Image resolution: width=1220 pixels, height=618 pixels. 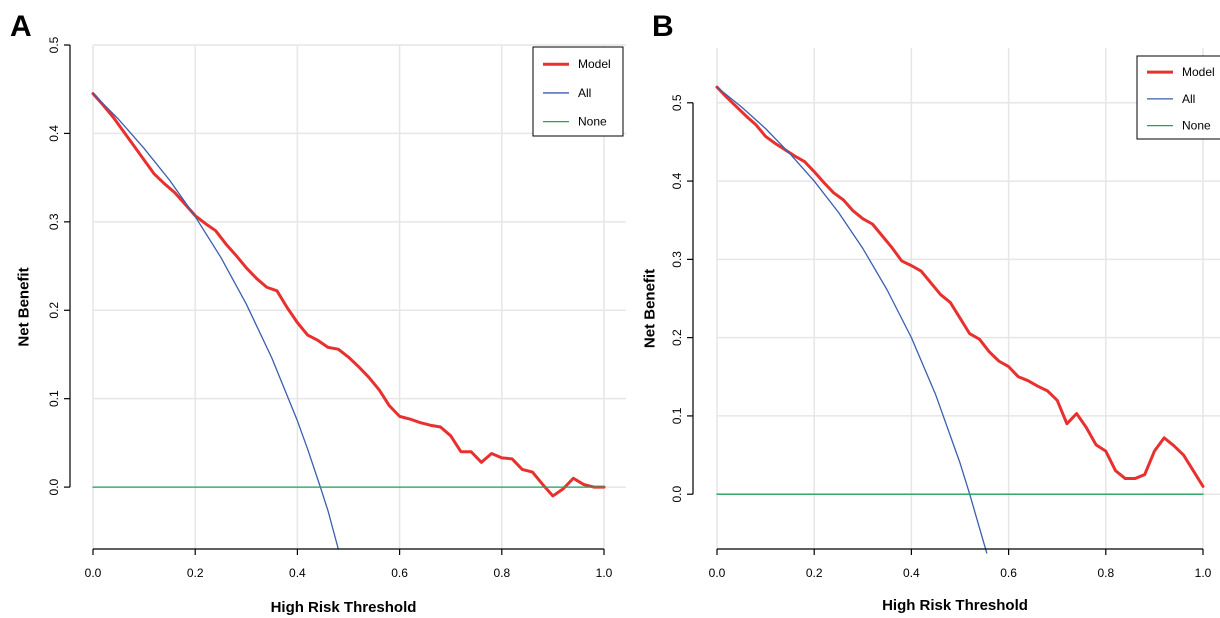 I want to click on panel-label-a: A, so click(x=21, y=26).